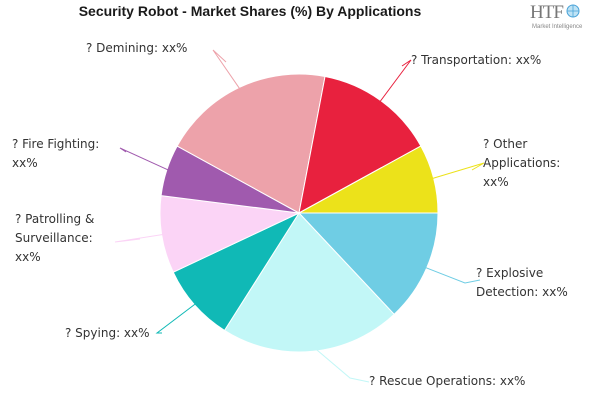  What do you see at coordinates (573, 11) in the screenshot?
I see `globe-icon` at bounding box center [573, 11].